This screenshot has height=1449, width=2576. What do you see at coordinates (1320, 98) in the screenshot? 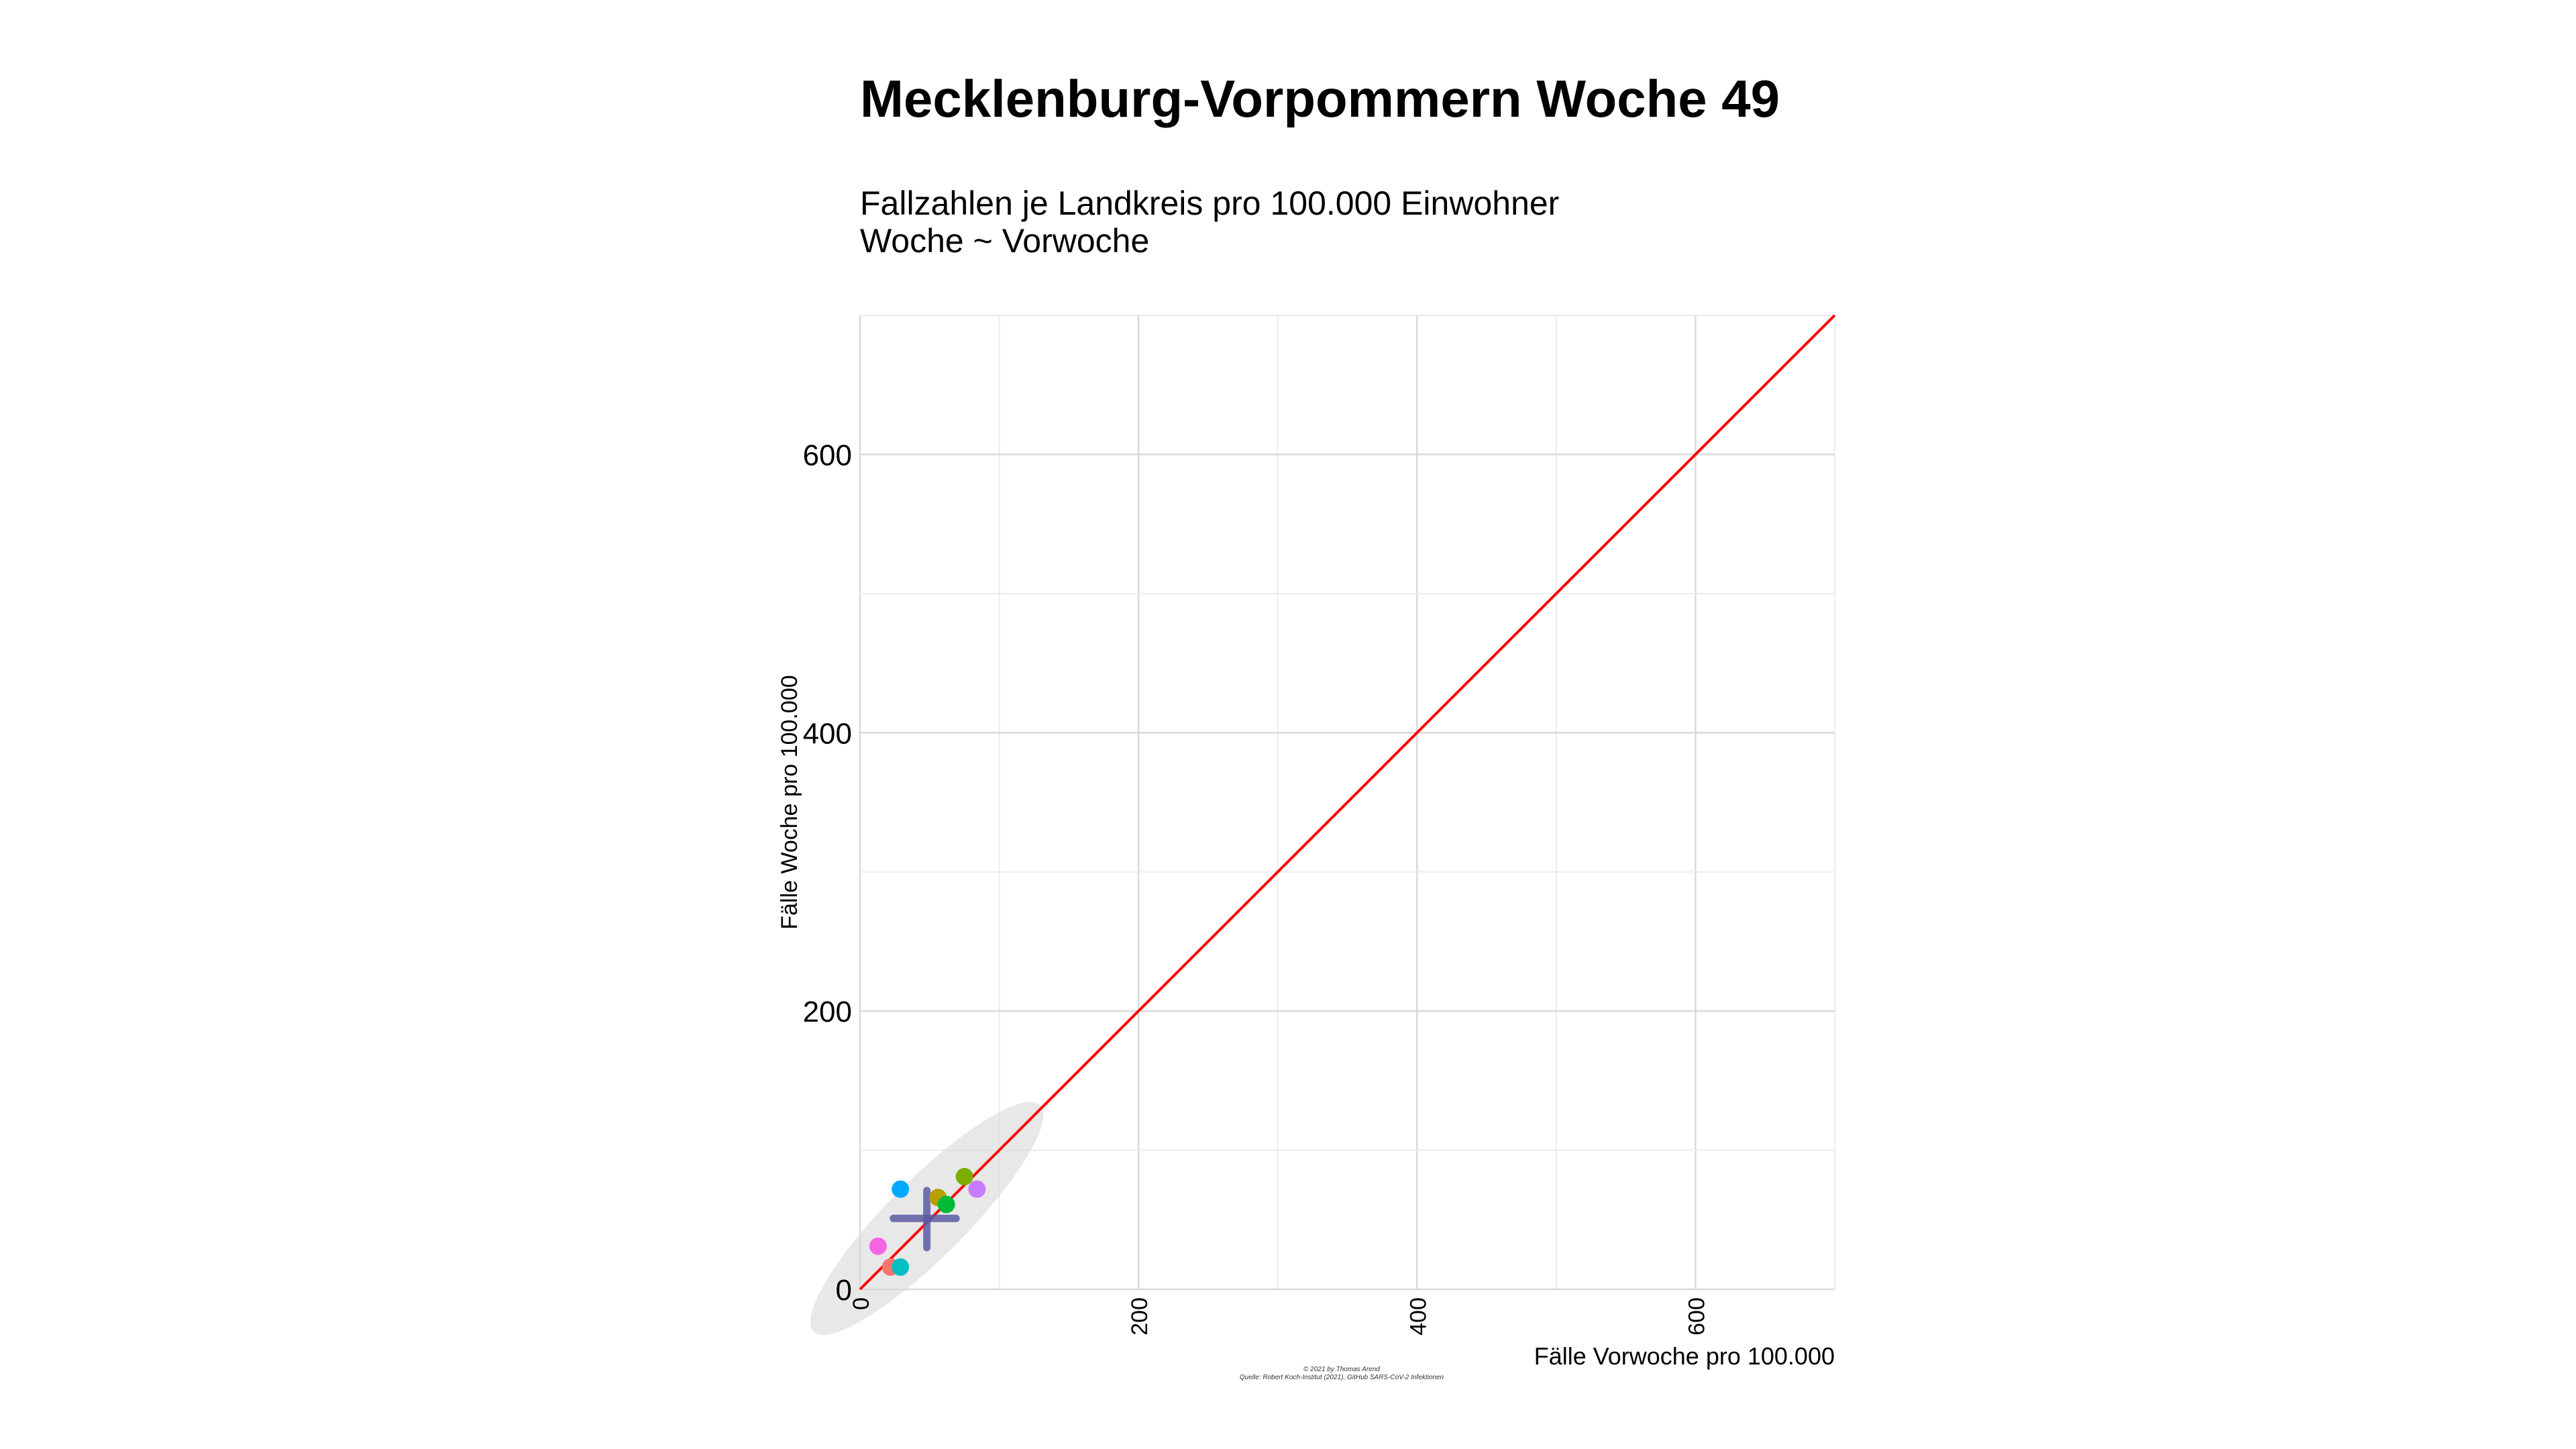
I see `chart-title: Mecklenburg-Vorpommern Woche 49` at bounding box center [1320, 98].